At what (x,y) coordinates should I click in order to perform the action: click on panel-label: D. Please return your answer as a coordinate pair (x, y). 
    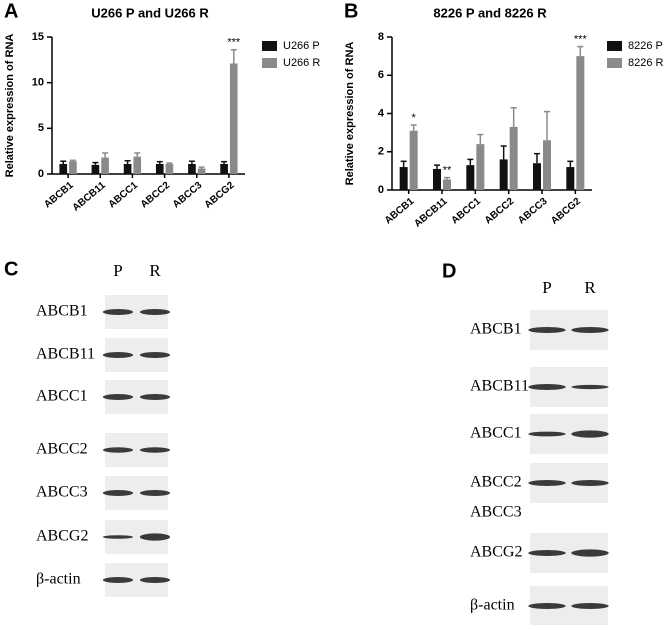
    Looking at the image, I should click on (449, 271).